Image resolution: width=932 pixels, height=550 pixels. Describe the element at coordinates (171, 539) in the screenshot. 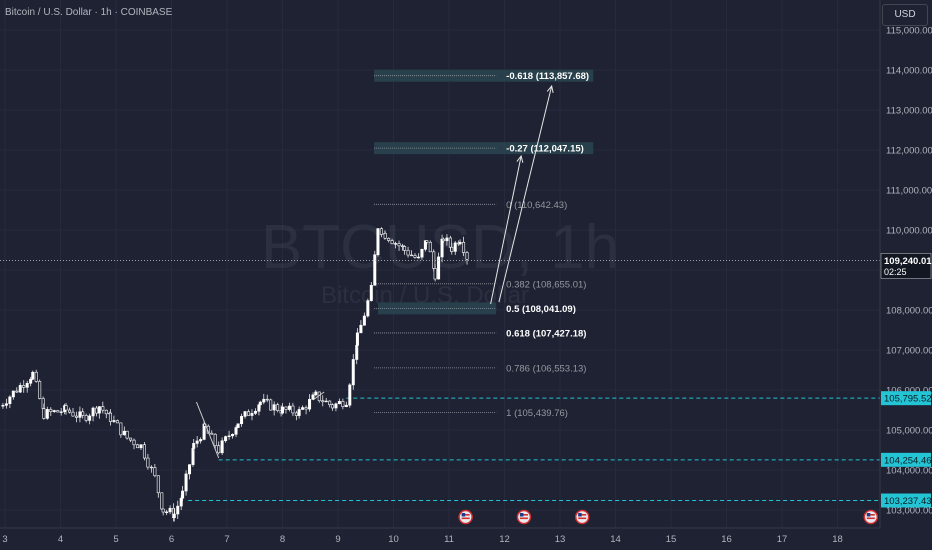

I see `time-tick-label: 6` at that location.